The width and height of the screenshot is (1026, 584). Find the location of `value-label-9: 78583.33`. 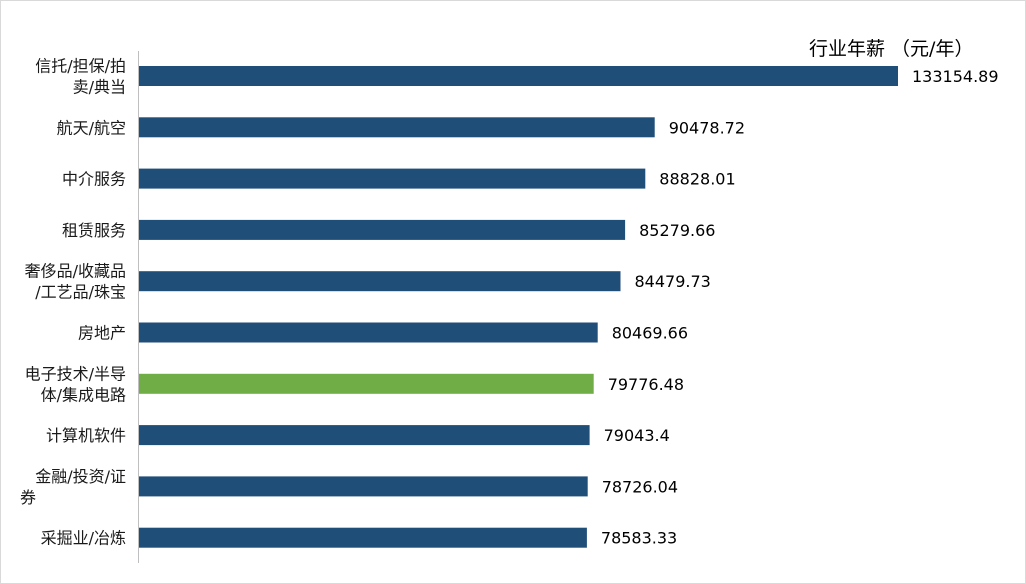

value-label-9: 78583.33 is located at coordinates (639, 538).